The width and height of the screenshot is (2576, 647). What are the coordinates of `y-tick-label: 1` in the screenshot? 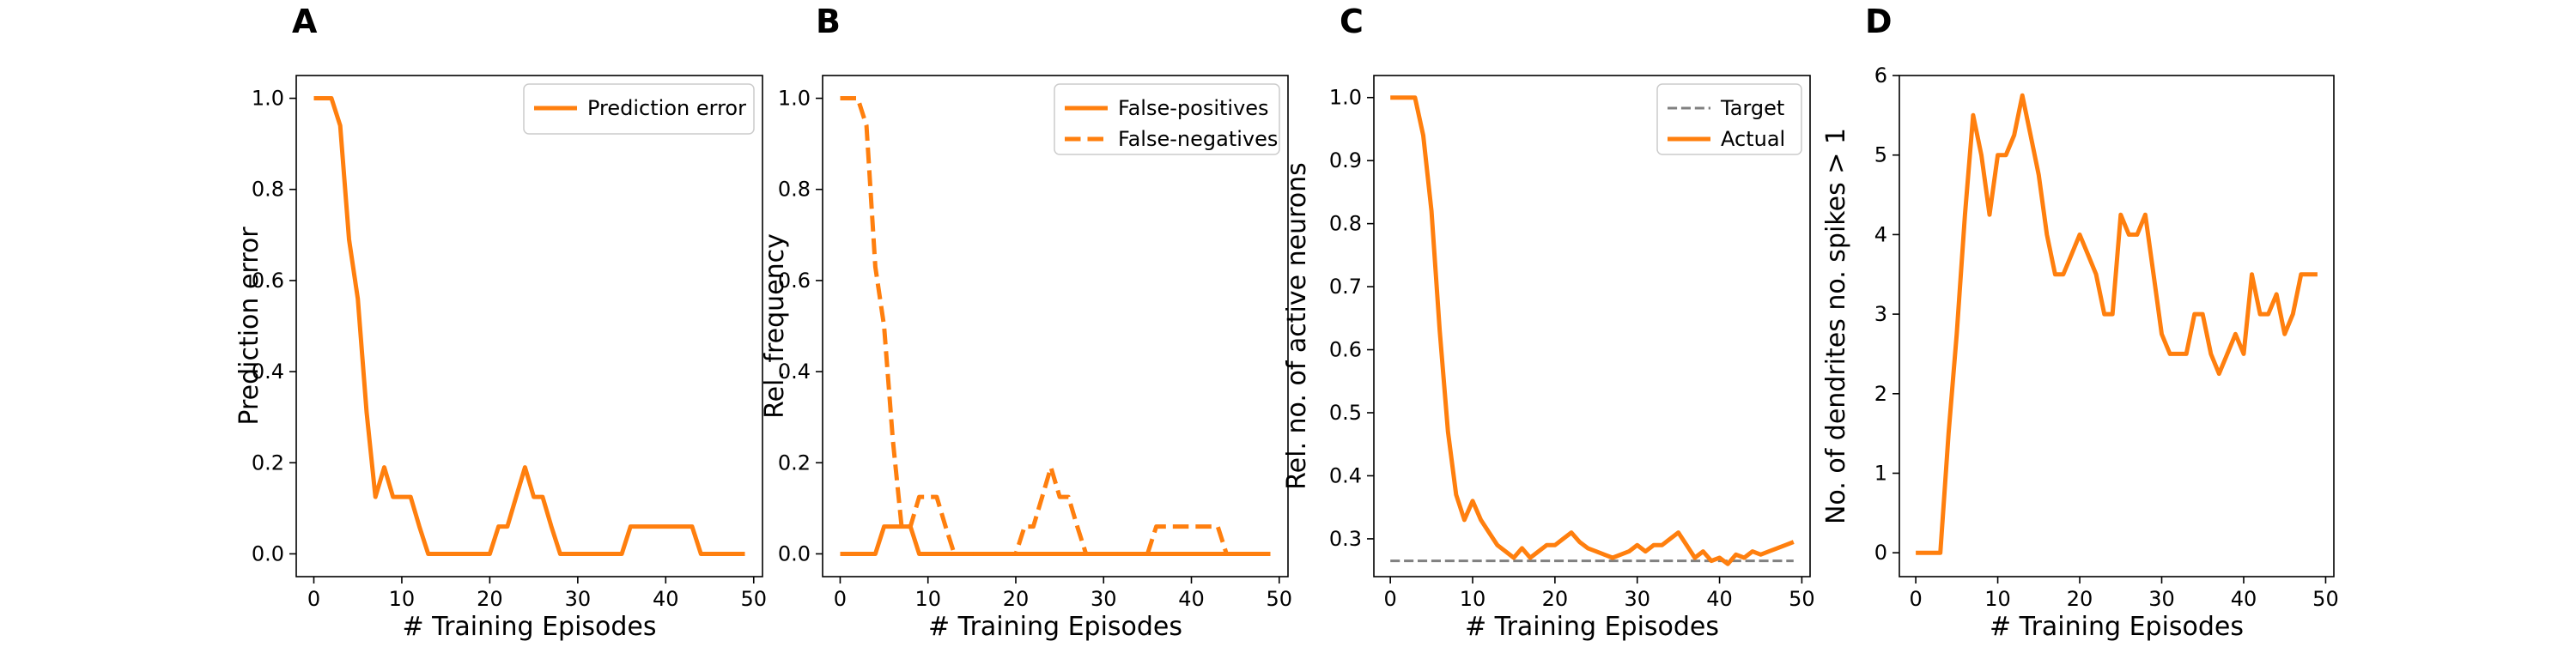 It's located at (1880, 473).